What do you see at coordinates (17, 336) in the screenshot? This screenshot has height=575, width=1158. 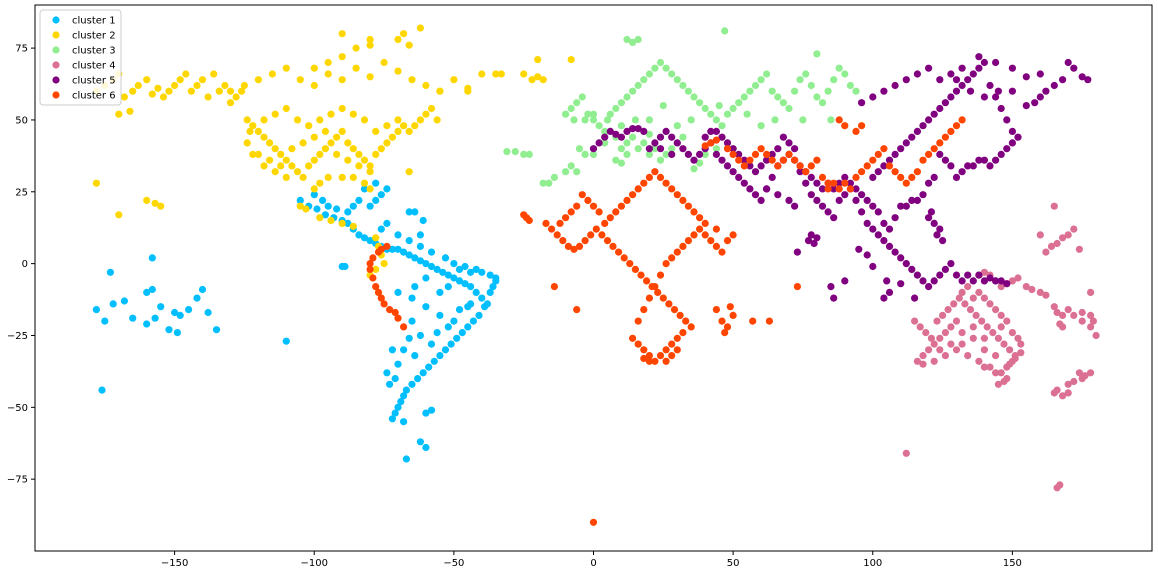 I see `y-tick-label: −25` at bounding box center [17, 336].